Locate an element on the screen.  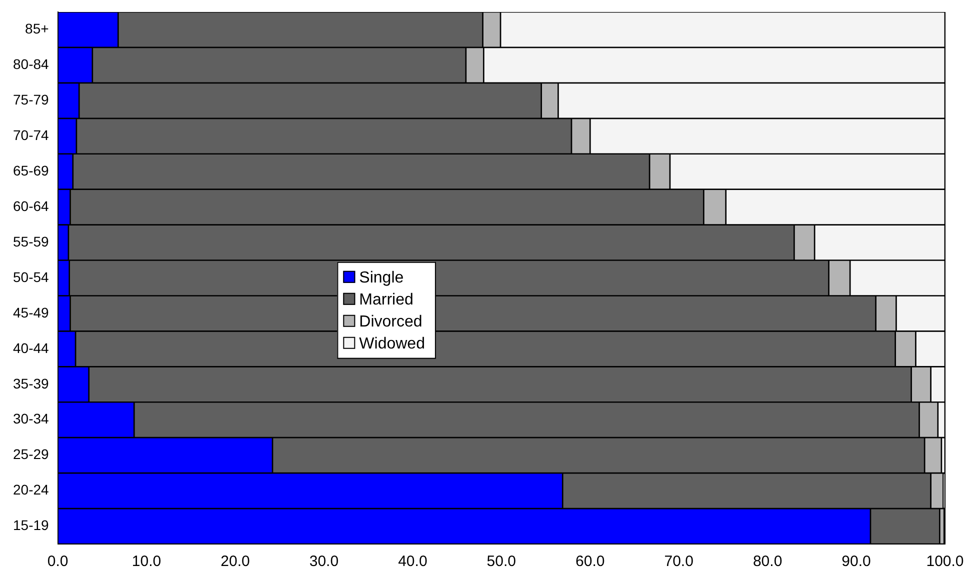
y-tick-label: 60-64 is located at coordinates (31, 206).